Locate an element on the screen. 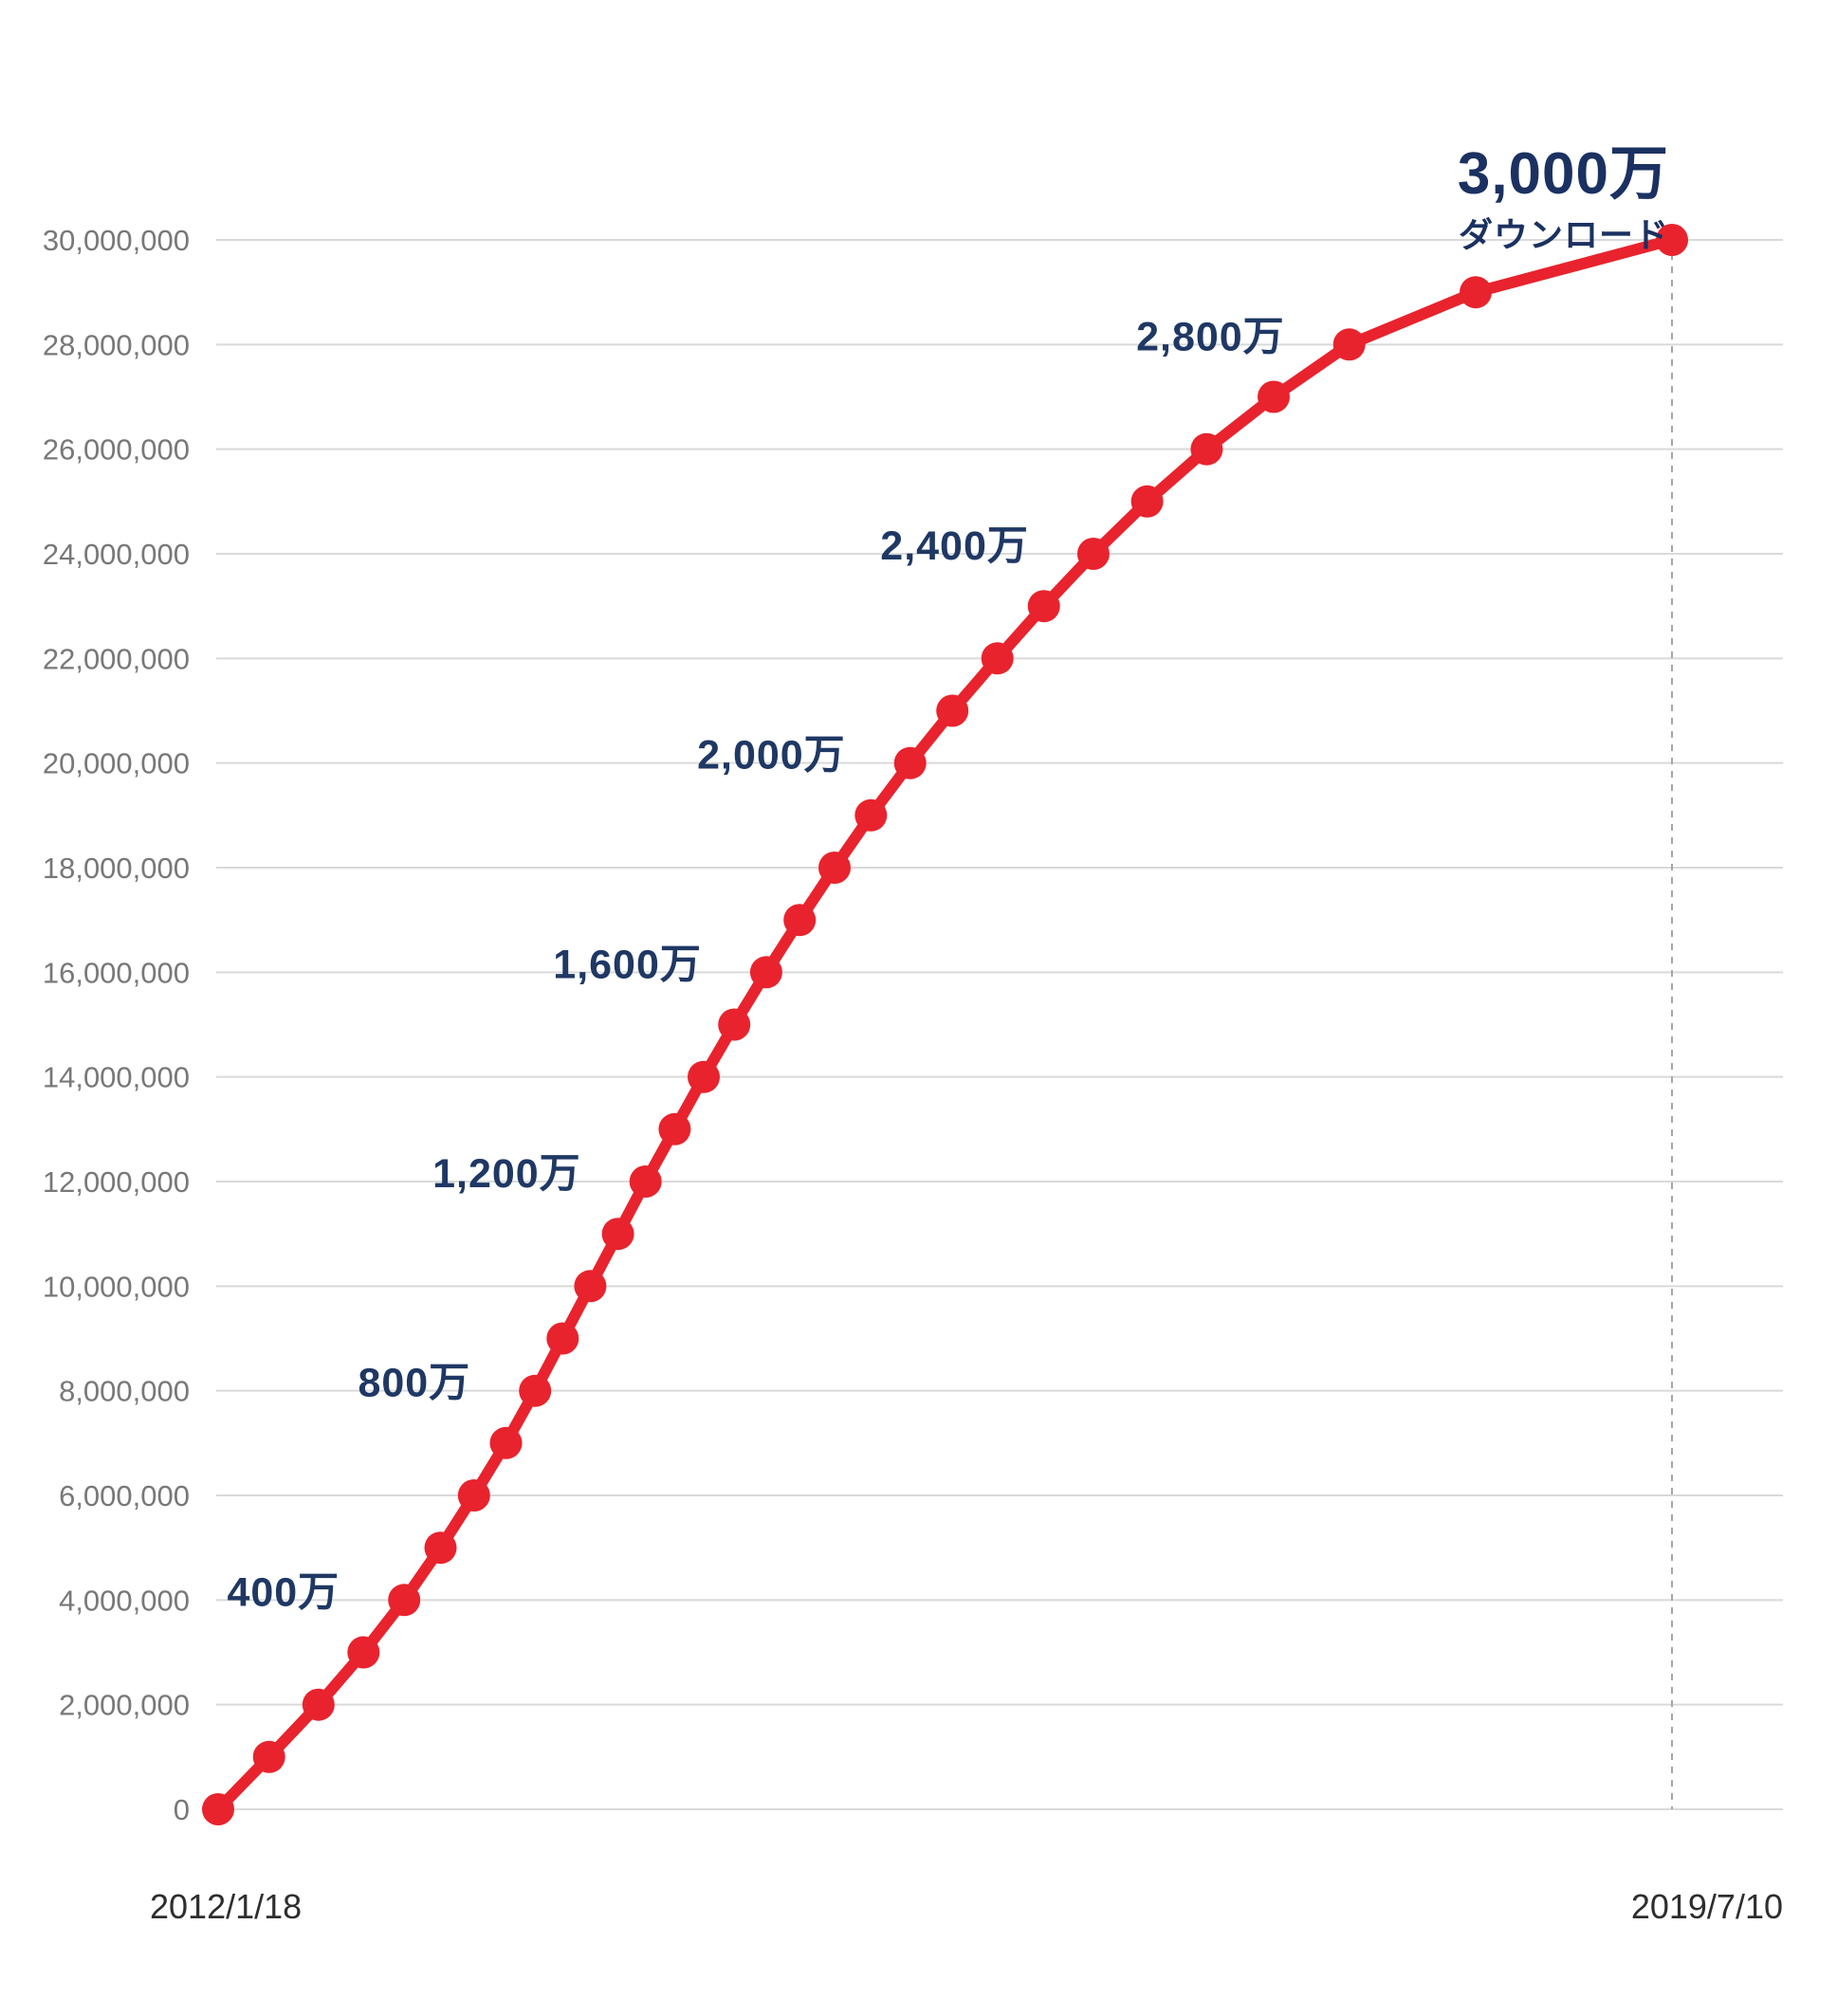  y-tick-label: 2,000,000 is located at coordinates (125, 1705).